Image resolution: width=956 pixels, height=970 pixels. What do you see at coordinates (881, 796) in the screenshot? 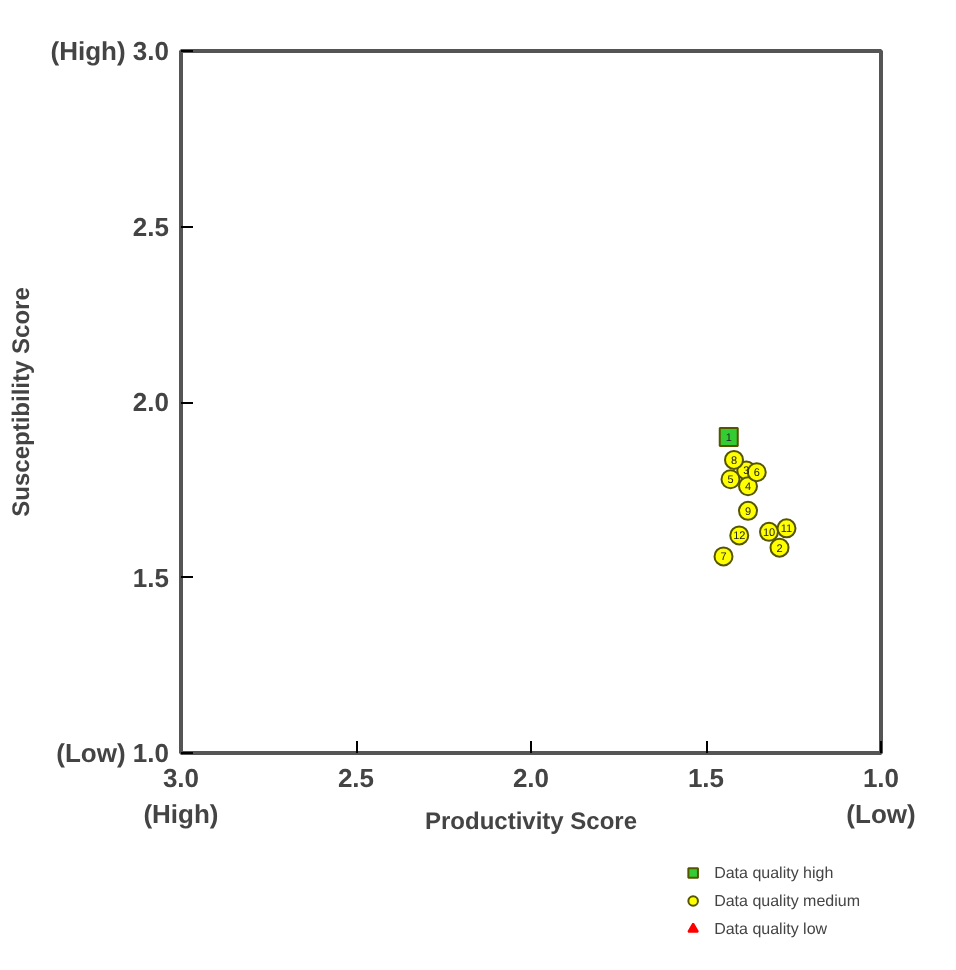
I see `x-tick-label: 1.0 (Low)` at bounding box center [881, 796].